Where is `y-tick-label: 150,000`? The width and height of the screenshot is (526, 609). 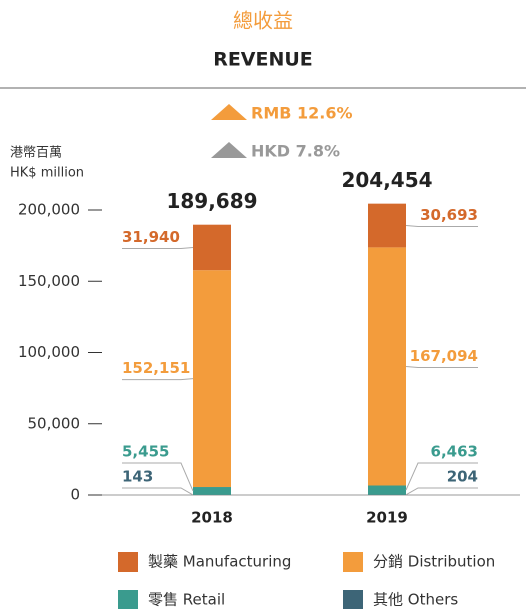 y-tick-label: 150,000 is located at coordinates (49, 281).